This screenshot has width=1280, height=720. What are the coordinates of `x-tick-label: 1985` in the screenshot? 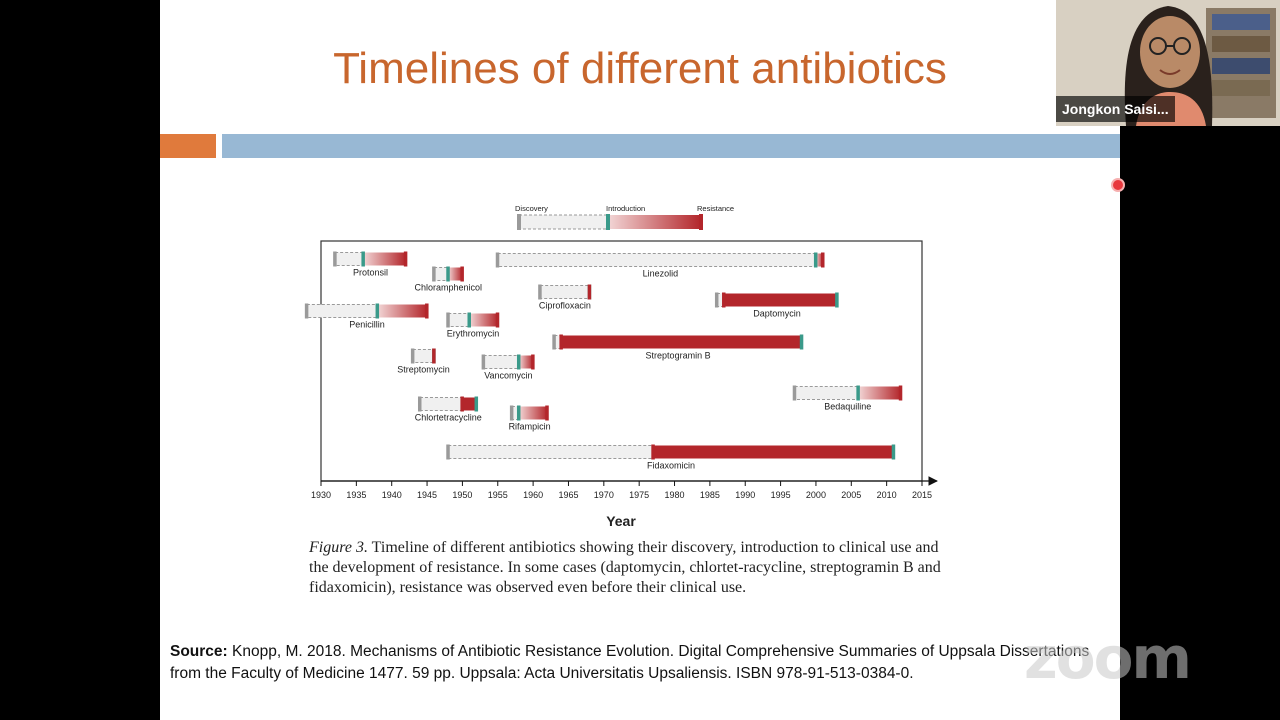 It's located at (710, 495).